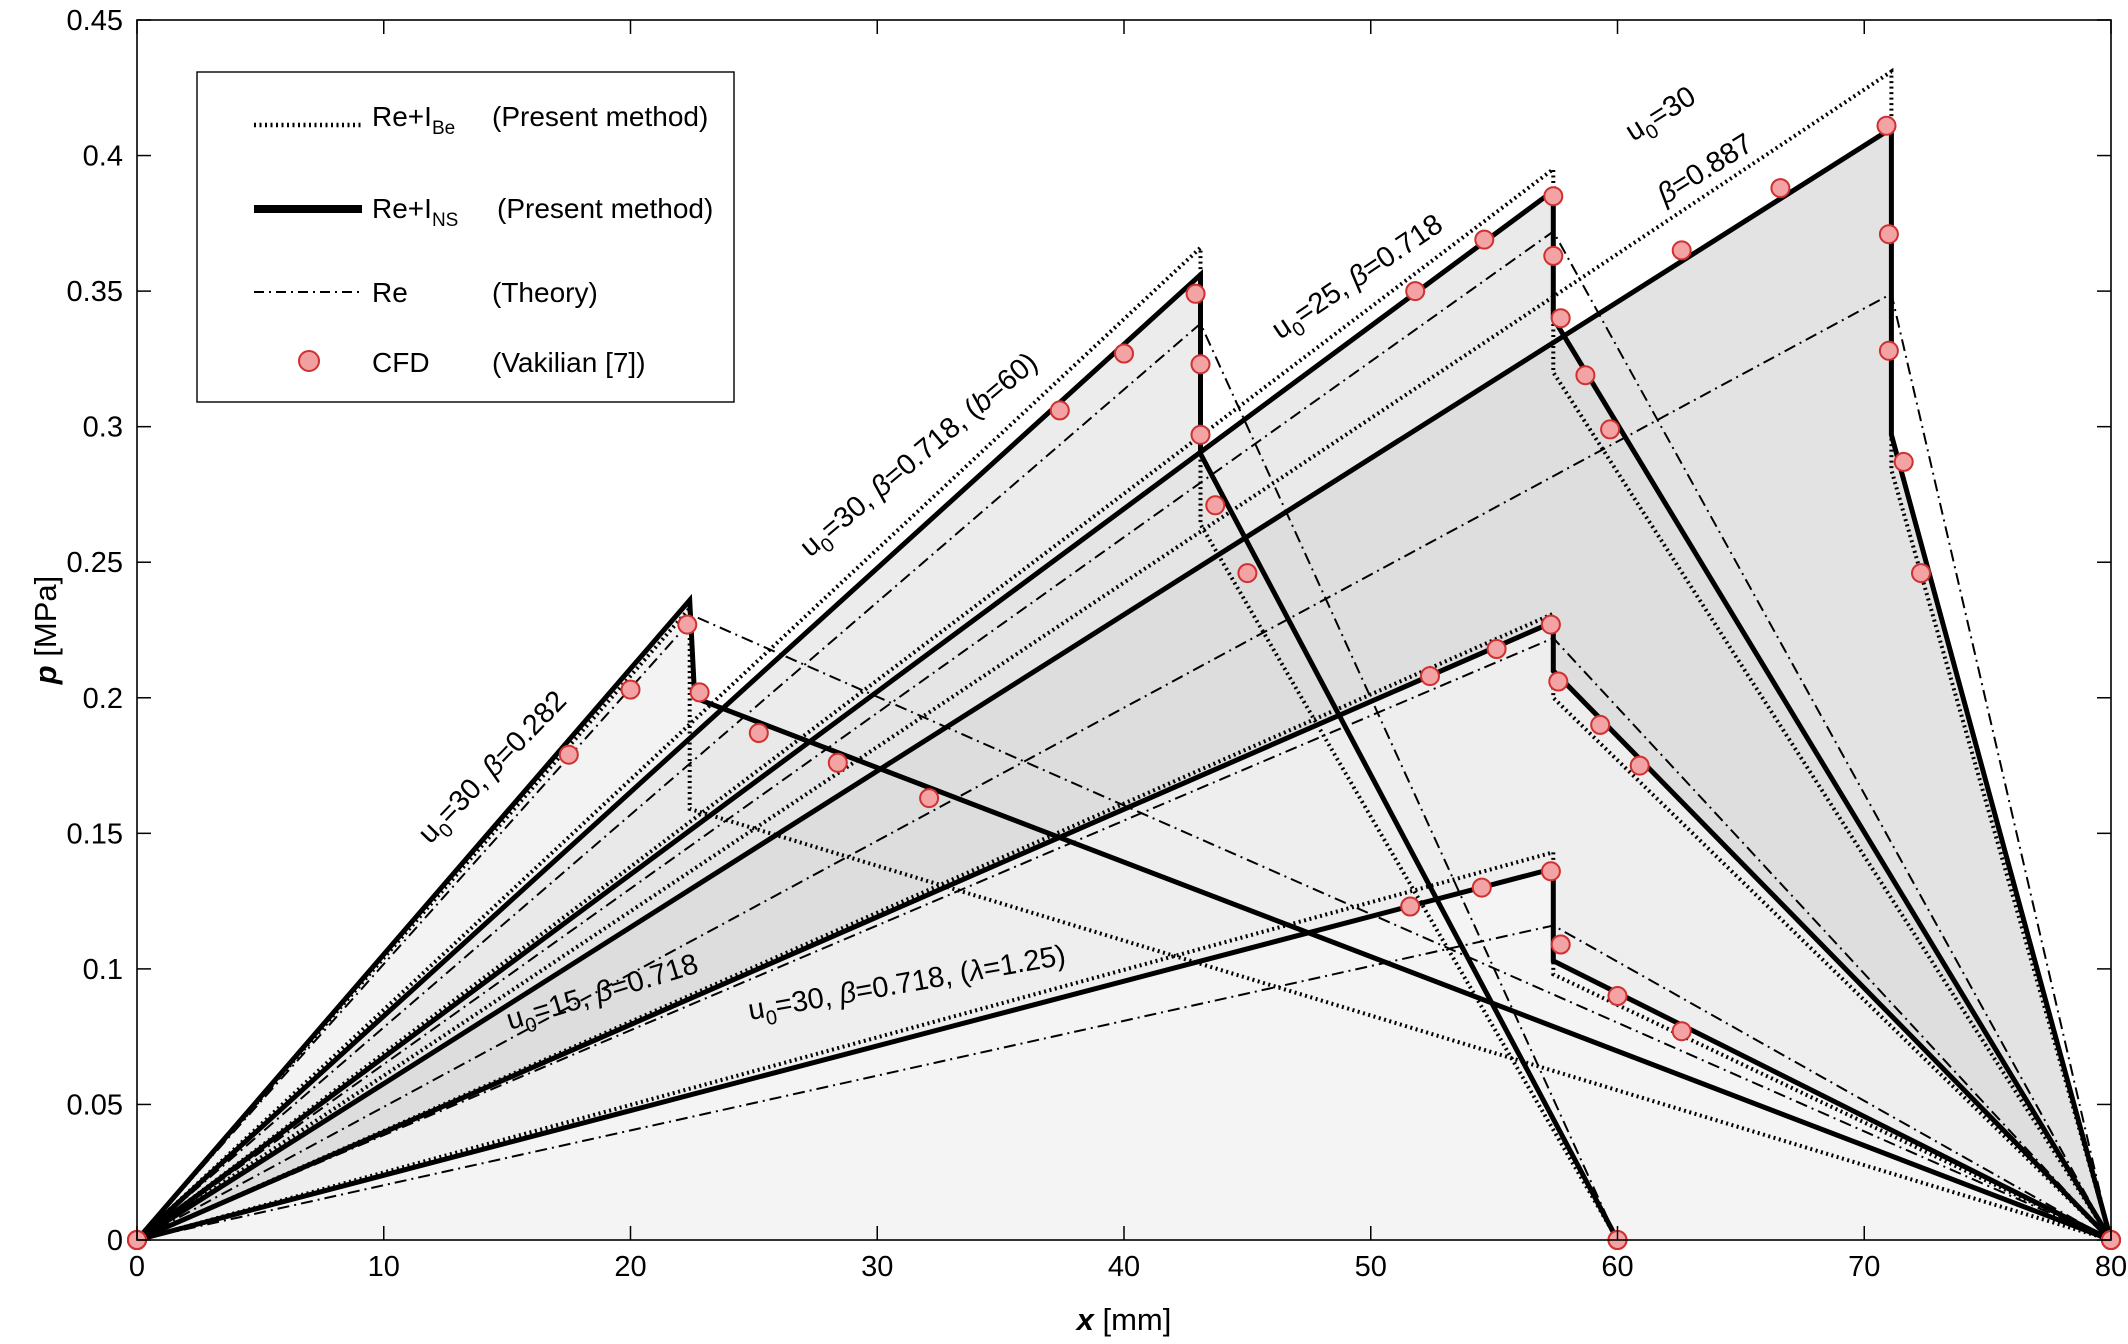 Image resolution: width=2128 pixels, height=1344 pixels. Describe the element at coordinates (402, 116) in the screenshot. I see `legend-be-main: Re+I` at that location.